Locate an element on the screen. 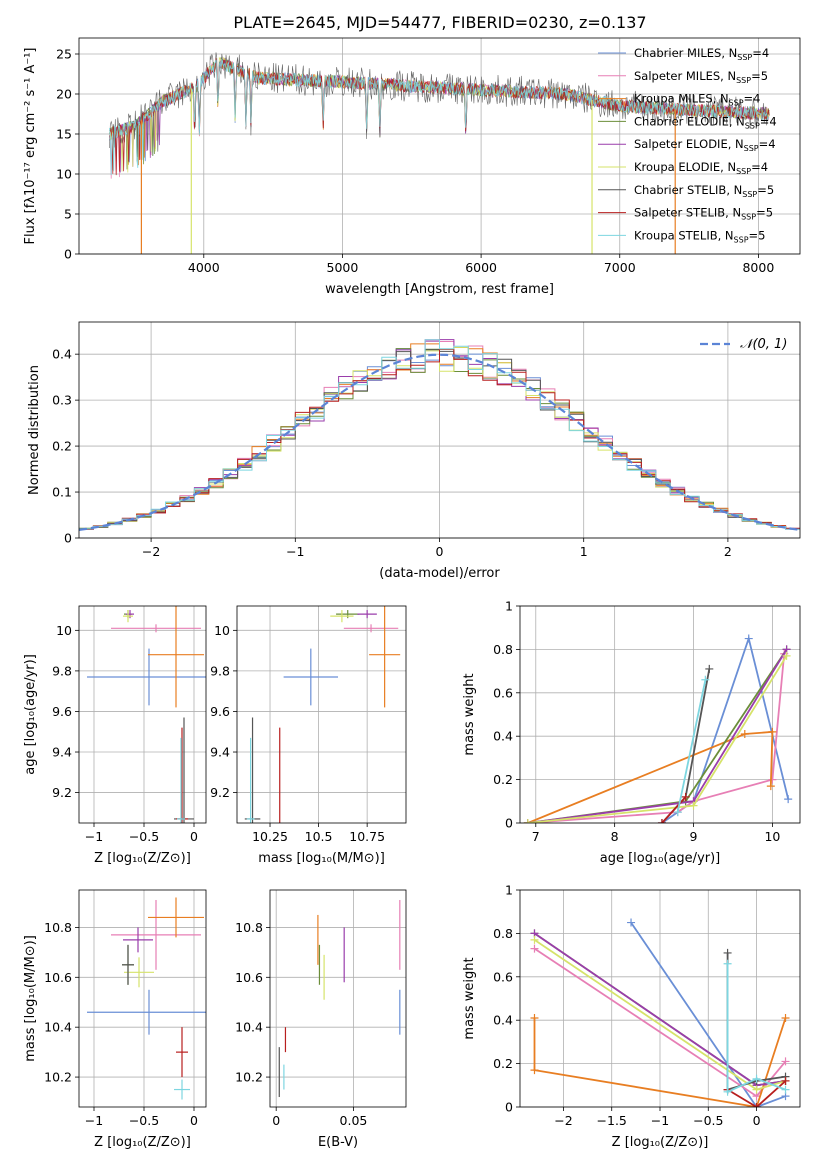 The height and width of the screenshot is (1170, 819). y-tick-label: 0.4 is located at coordinates (62, 354).